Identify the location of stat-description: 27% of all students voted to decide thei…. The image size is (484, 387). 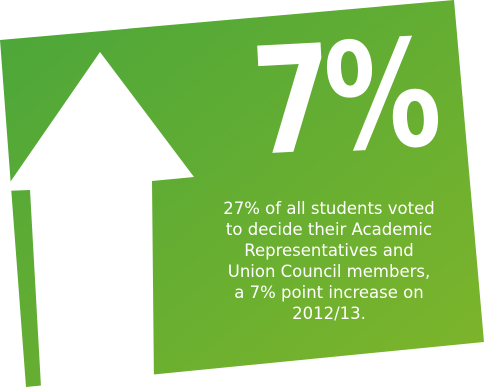
(329, 261).